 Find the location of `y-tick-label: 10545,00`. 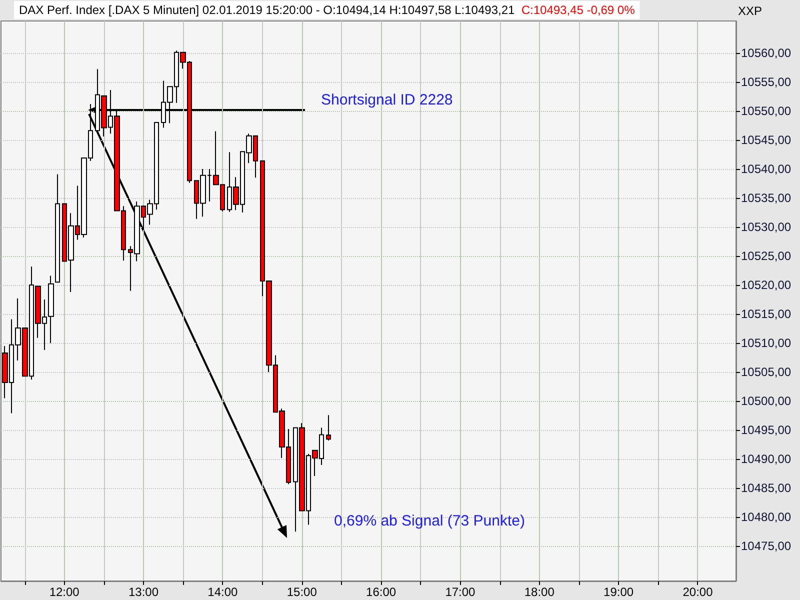

y-tick-label: 10545,00 is located at coordinates (766, 139).